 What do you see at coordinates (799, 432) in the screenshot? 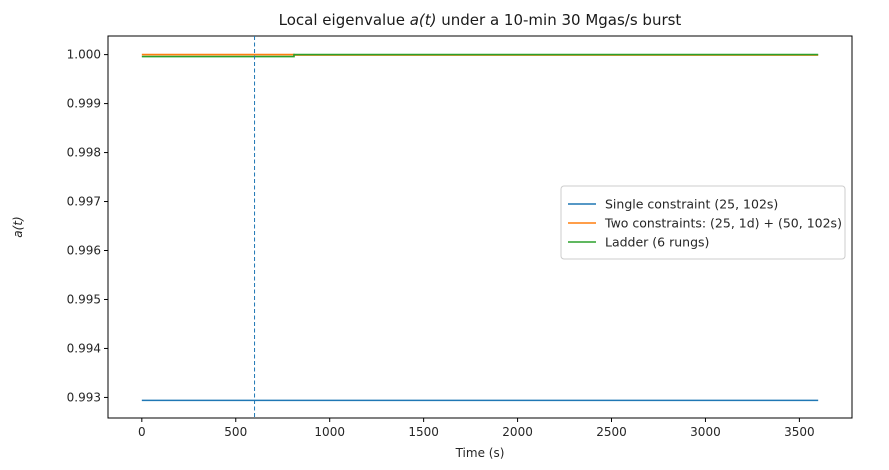
I see `x-tick-label: 3500` at bounding box center [799, 432].